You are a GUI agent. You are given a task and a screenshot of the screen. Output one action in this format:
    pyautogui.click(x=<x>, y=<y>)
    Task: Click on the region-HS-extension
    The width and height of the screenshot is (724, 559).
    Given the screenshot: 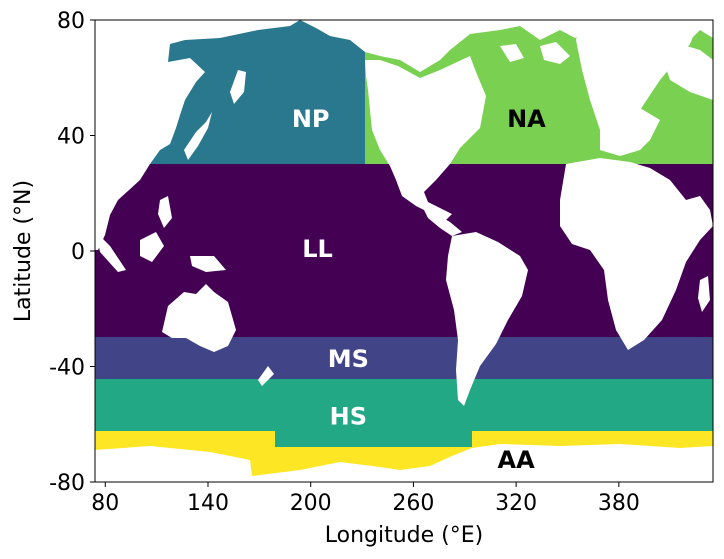 What is the action you would take?
    pyautogui.click(x=373, y=439)
    